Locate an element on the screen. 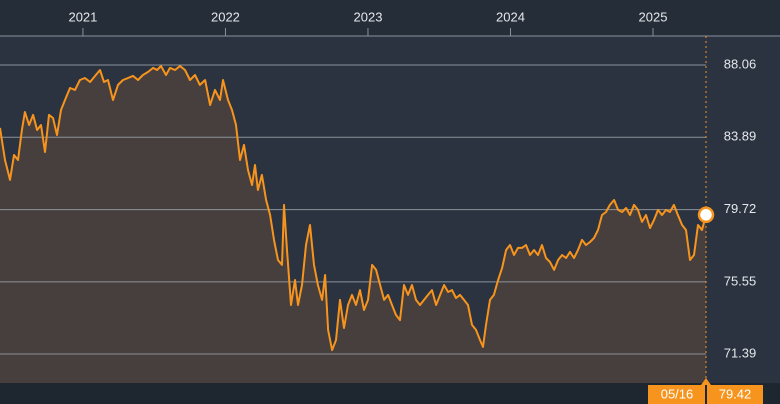 This screenshot has width=780, height=404. footer-band is located at coordinates (390, 393).